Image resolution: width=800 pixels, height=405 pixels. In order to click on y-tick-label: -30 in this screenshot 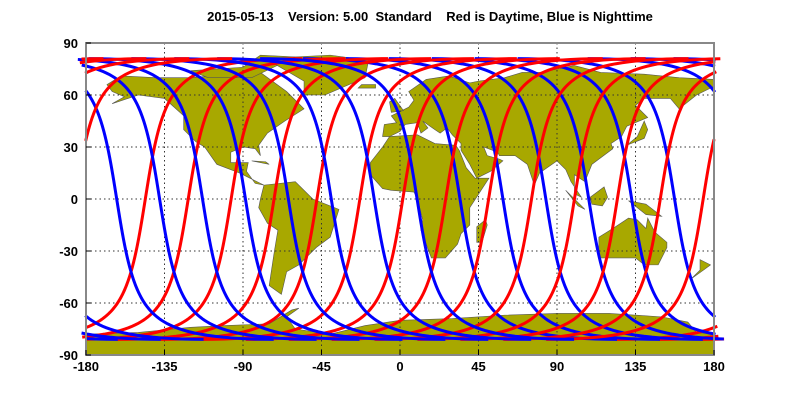, I will do `click(68, 251)`.